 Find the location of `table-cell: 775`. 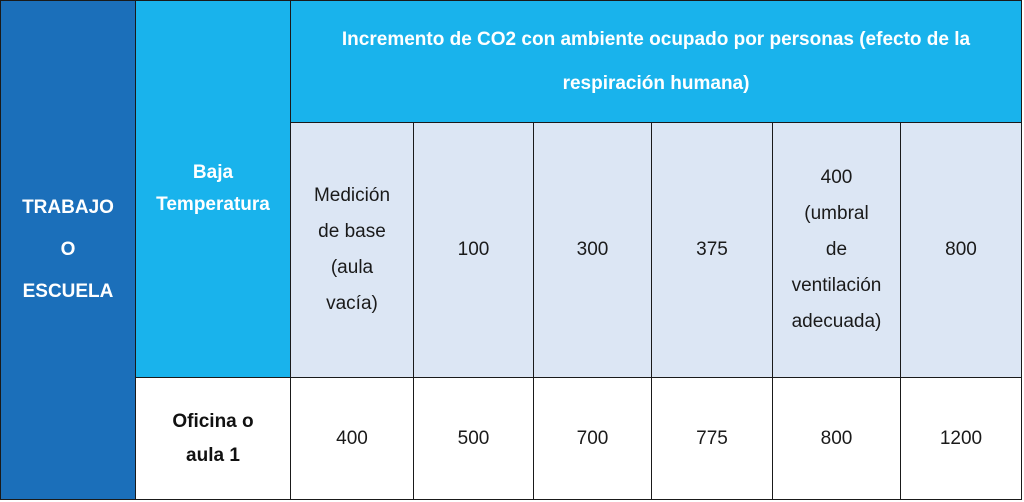

table-cell: 775 is located at coordinates (712, 438).